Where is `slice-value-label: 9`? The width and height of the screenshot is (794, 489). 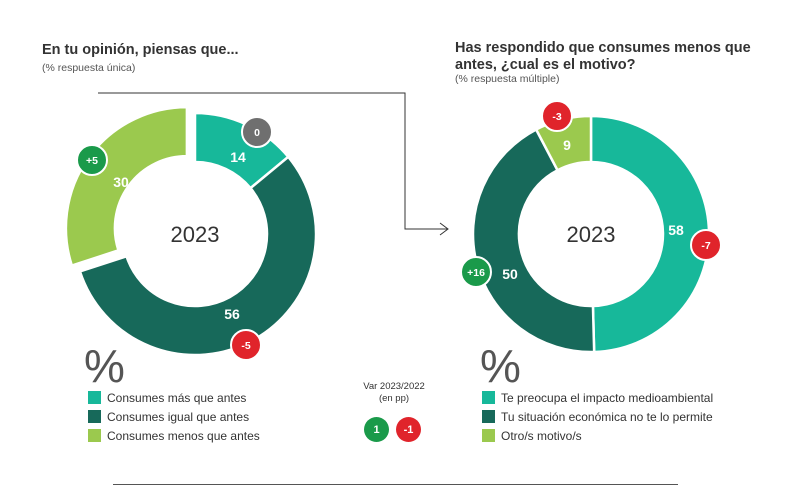 slice-value-label: 9 is located at coordinates (567, 145).